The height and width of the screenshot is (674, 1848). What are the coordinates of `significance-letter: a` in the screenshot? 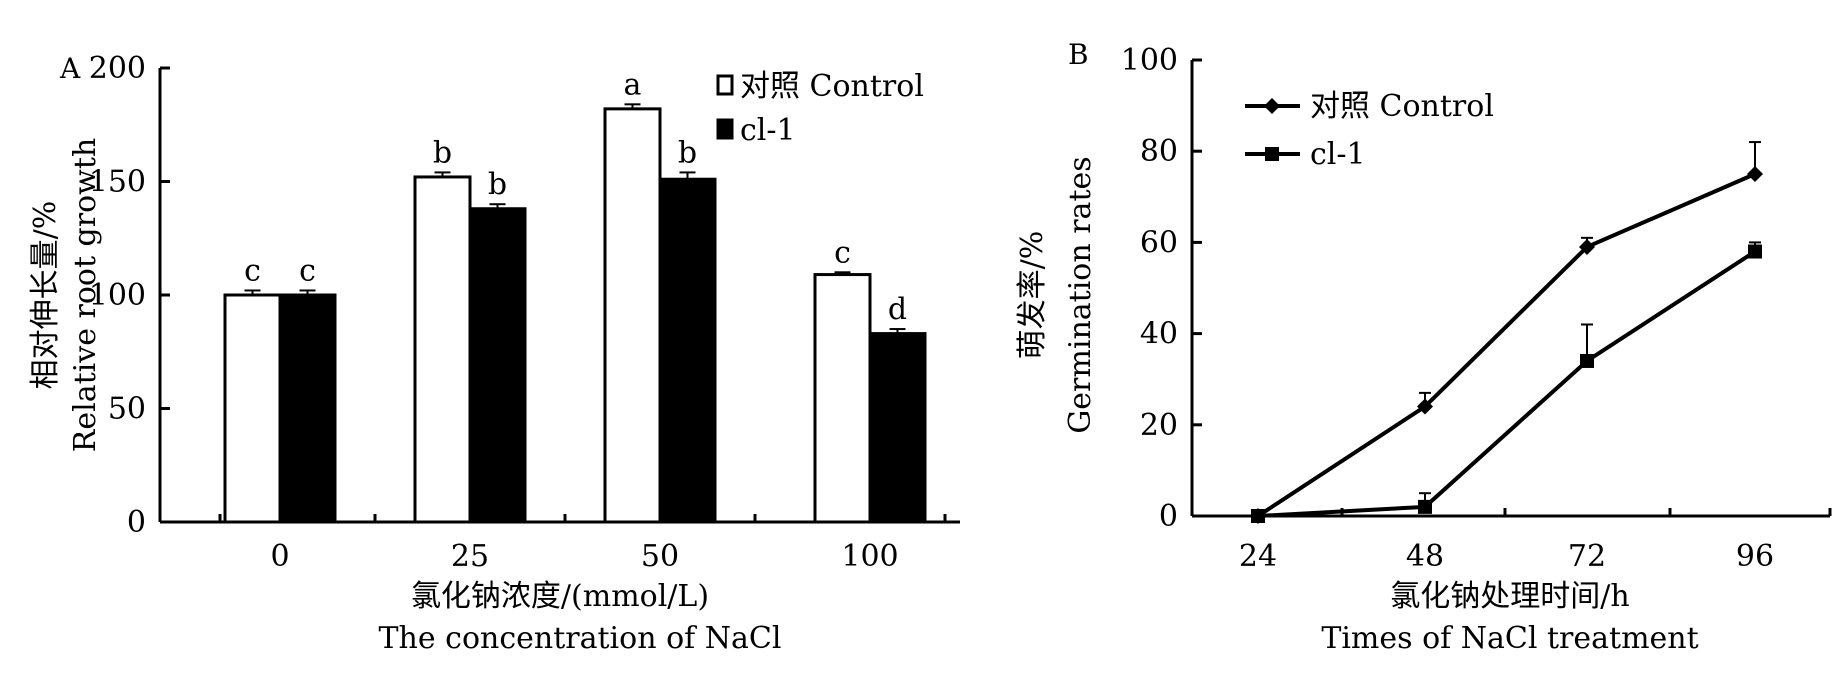 It's located at (633, 84).